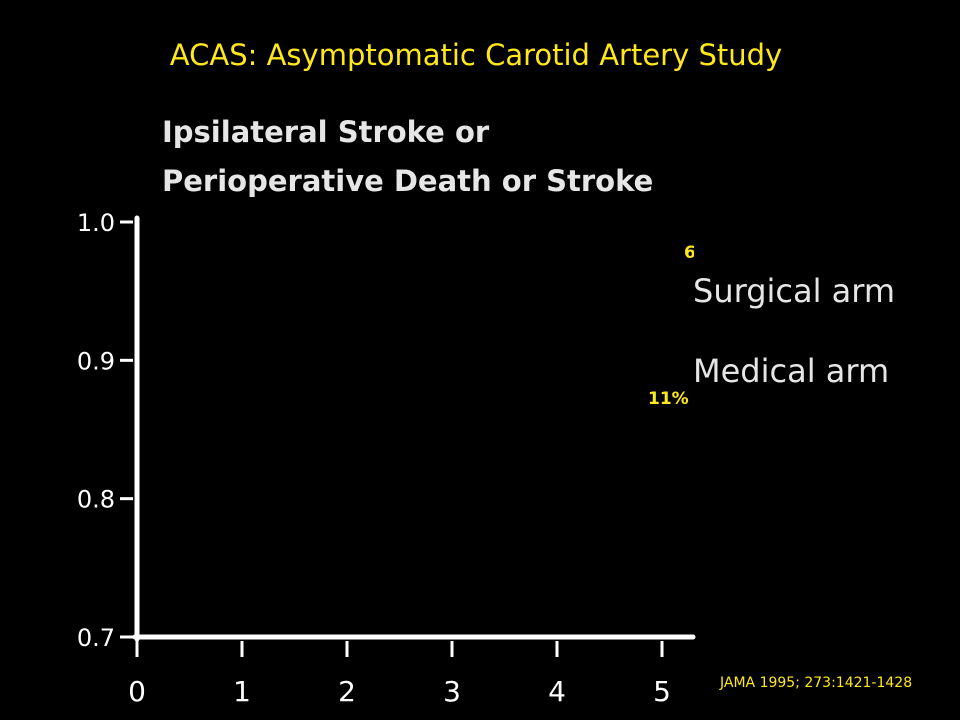  I want to click on x-tick-label: 1, so click(242, 691).